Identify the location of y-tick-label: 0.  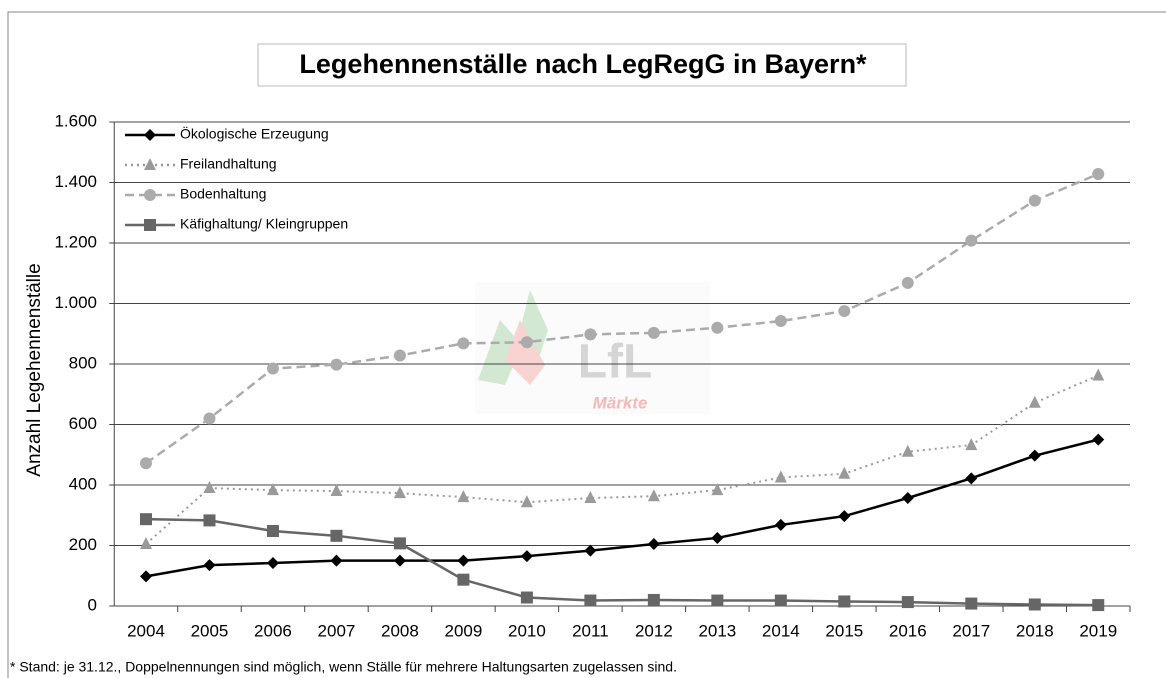
(92, 604).